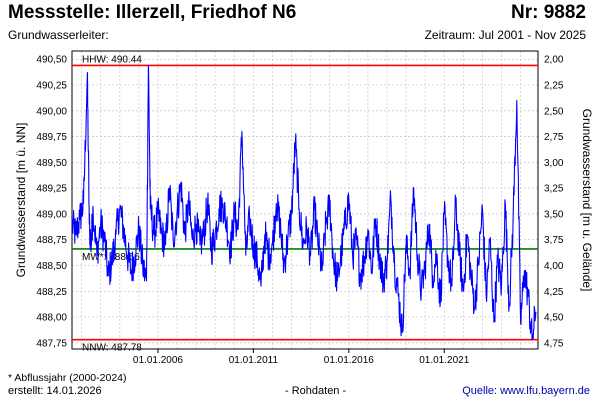 The image size is (600, 400). What do you see at coordinates (51, 86) in the screenshot?
I see `y-tick-label-left: 490,25` at bounding box center [51, 86].